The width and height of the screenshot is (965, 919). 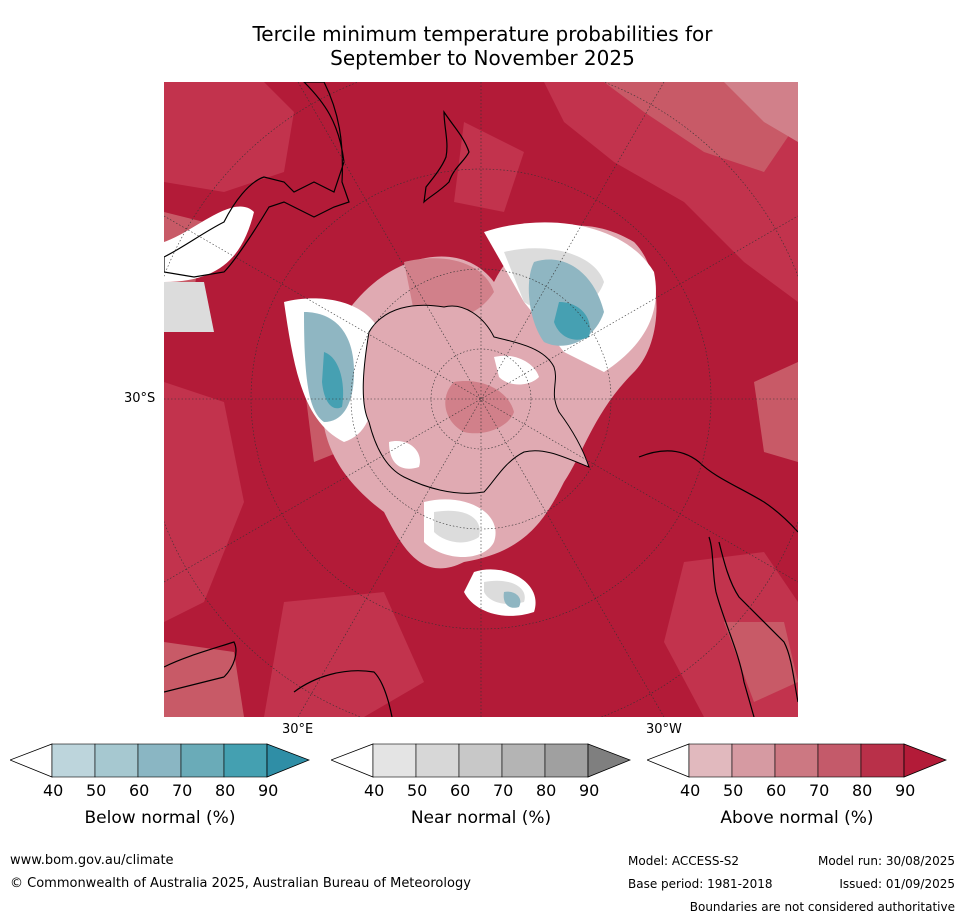 What do you see at coordinates (886, 861) in the screenshot?
I see `model-run-text: Model run: 30/08/2025` at bounding box center [886, 861].